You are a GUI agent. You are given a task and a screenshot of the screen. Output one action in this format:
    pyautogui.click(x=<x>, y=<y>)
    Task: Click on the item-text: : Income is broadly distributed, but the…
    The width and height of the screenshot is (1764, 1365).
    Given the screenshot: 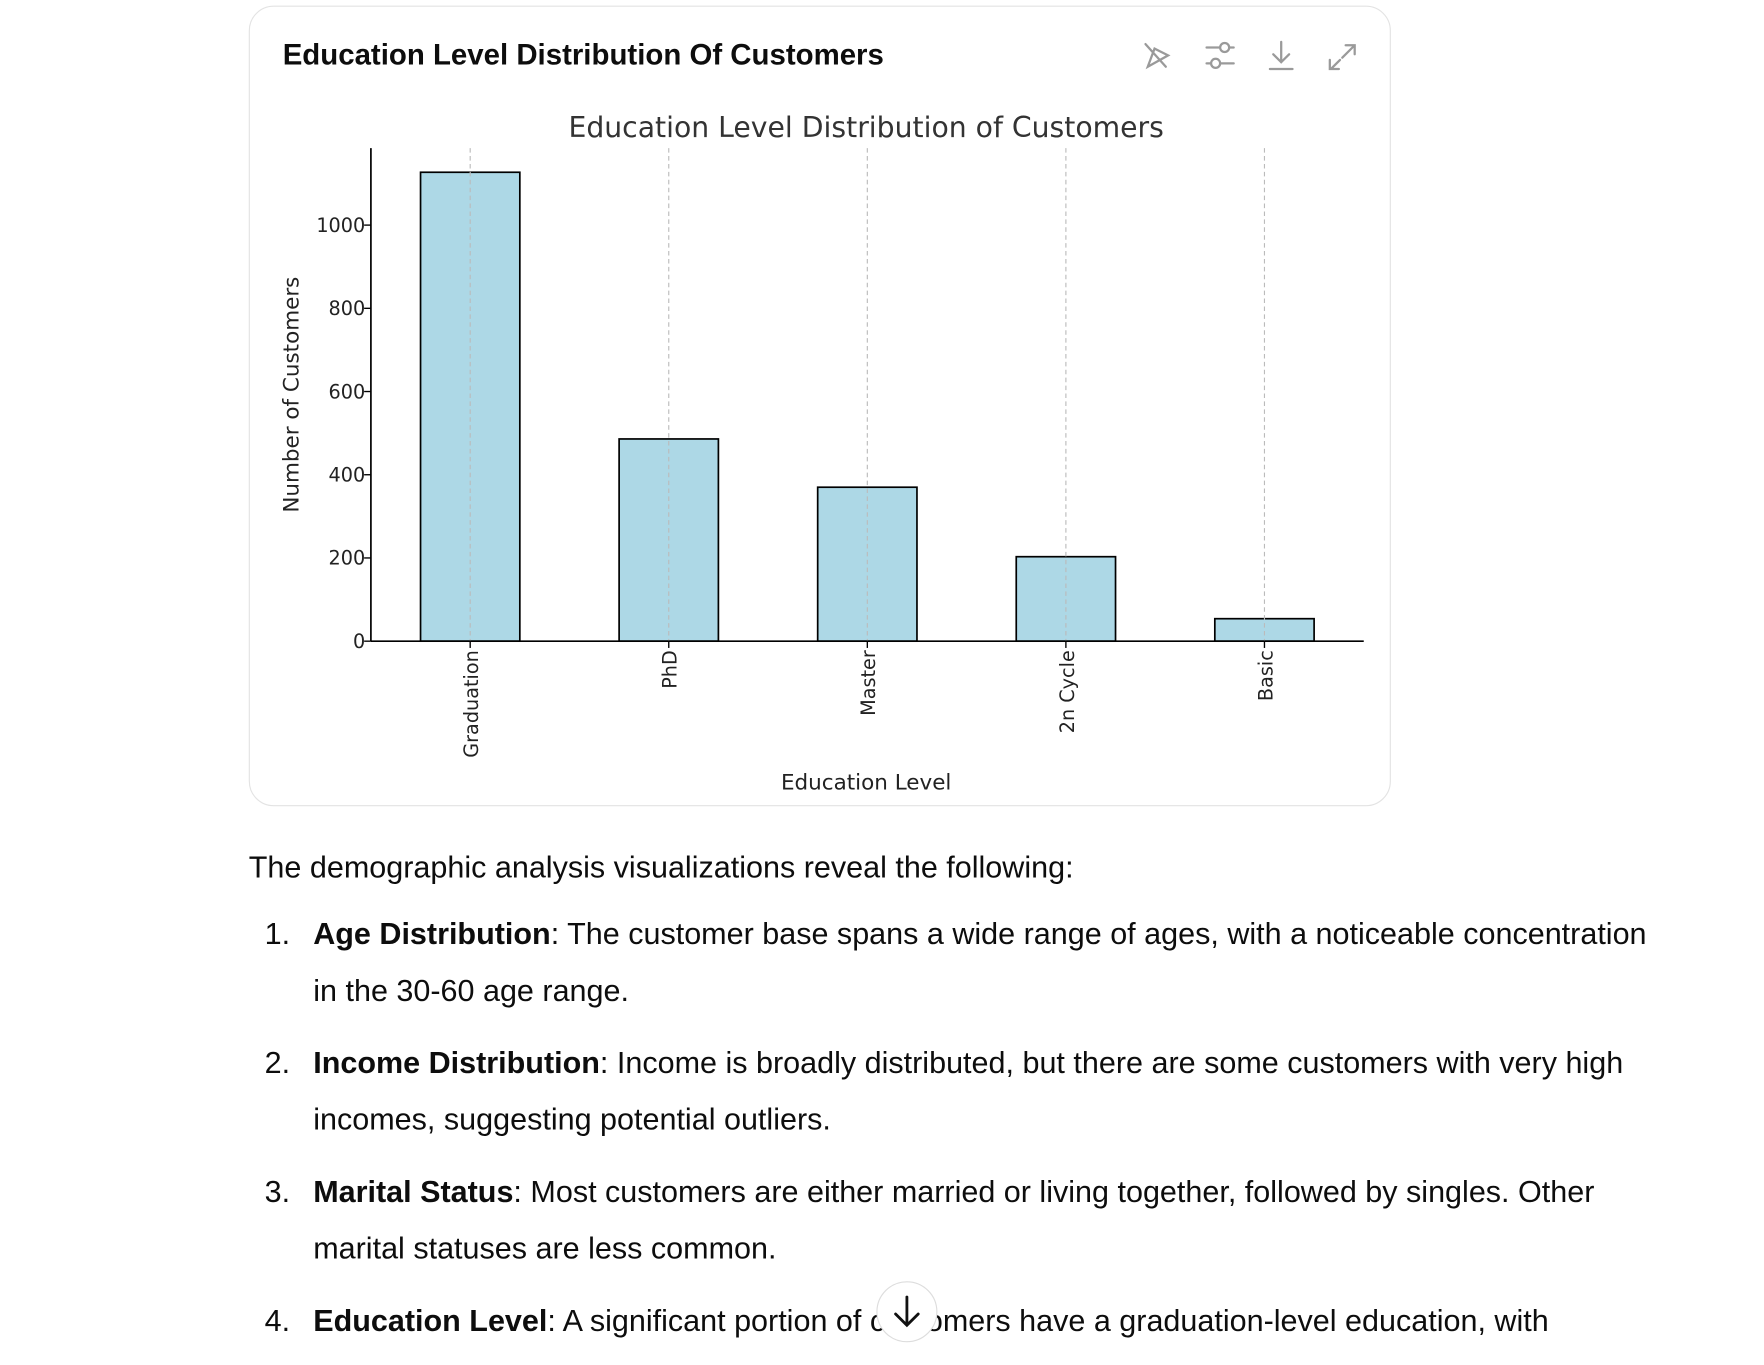 What is the action you would take?
    pyautogui.click(x=968, y=1091)
    